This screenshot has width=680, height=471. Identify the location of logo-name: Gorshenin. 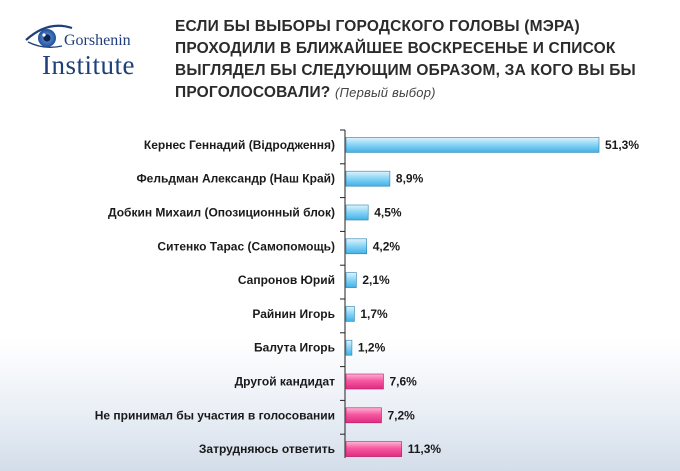
(97, 40).